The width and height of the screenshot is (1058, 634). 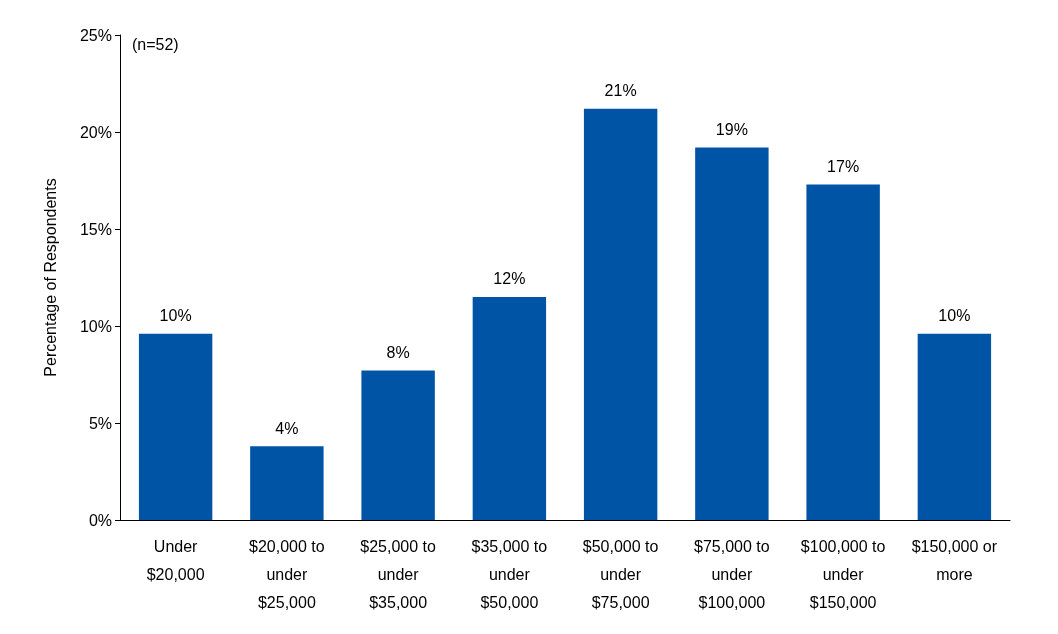 What do you see at coordinates (398, 353) in the screenshot?
I see `data-label: 8%` at bounding box center [398, 353].